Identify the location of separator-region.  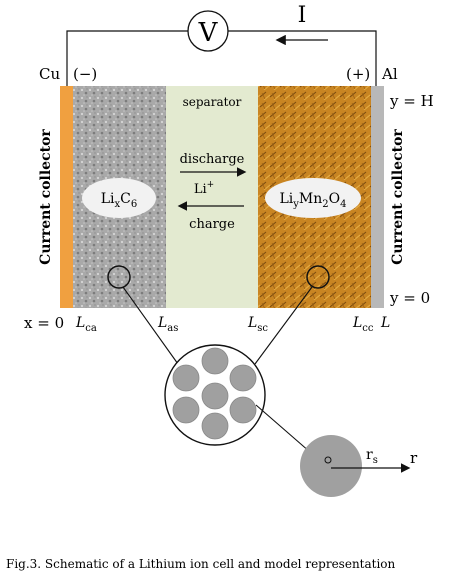
(212, 197).